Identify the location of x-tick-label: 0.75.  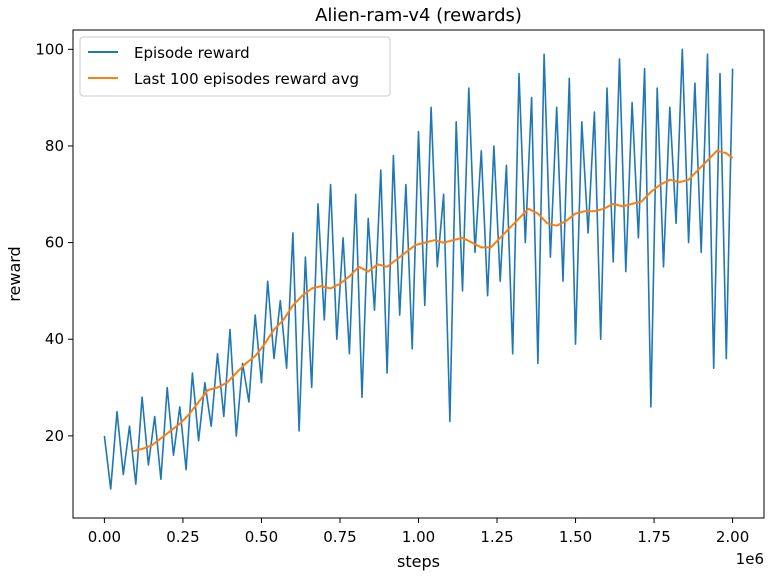
(339, 537).